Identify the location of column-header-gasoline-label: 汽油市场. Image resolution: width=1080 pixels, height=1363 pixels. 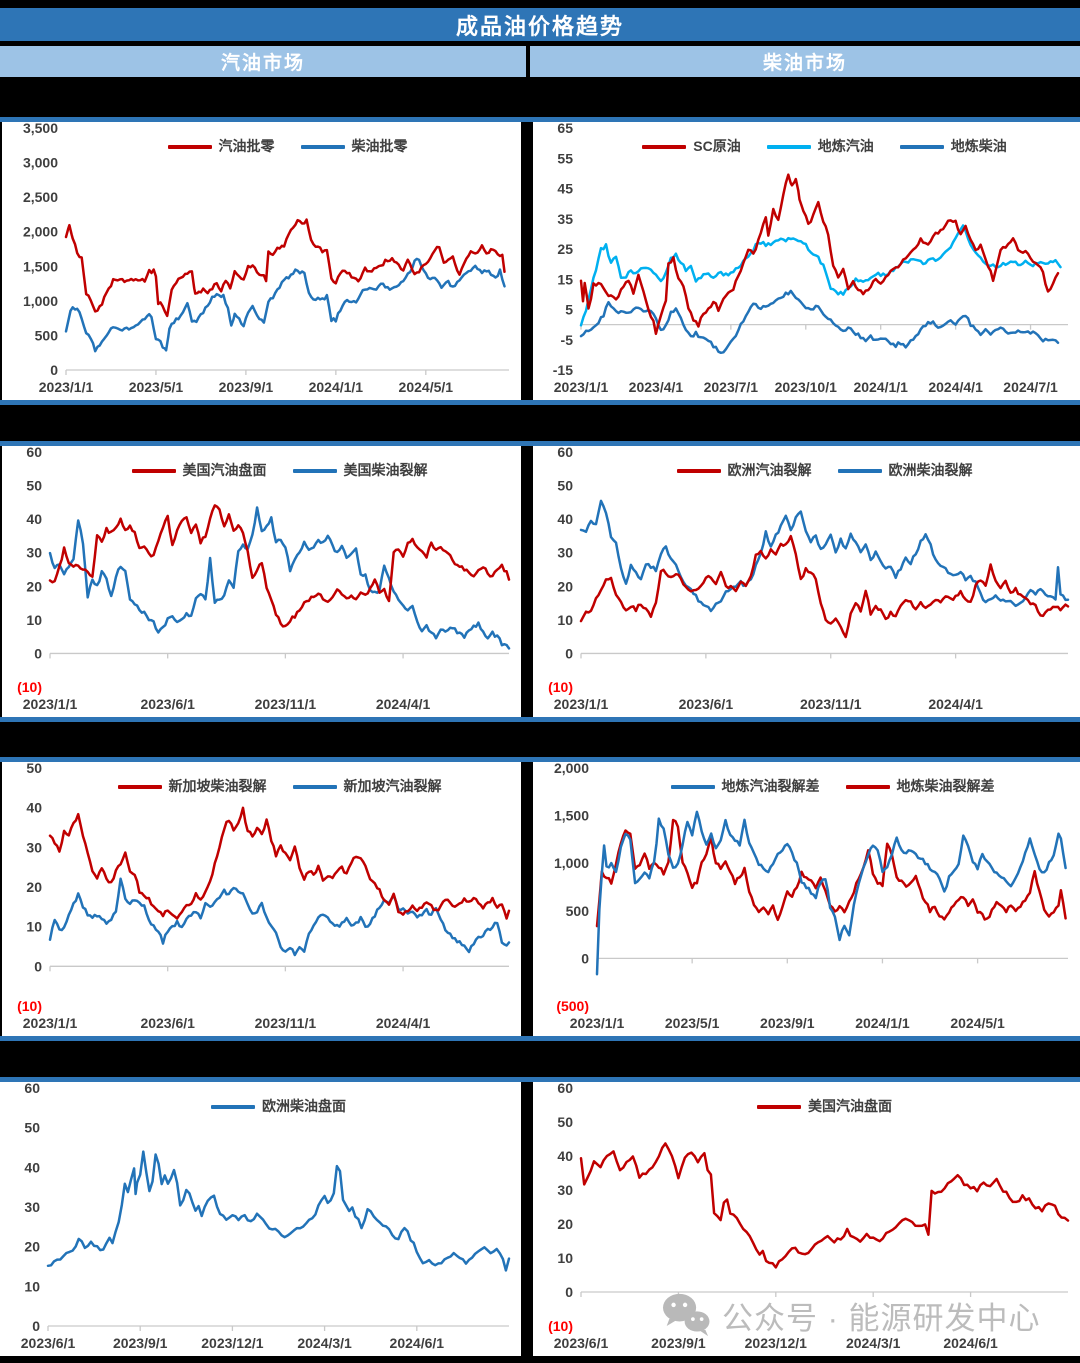
(262, 63).